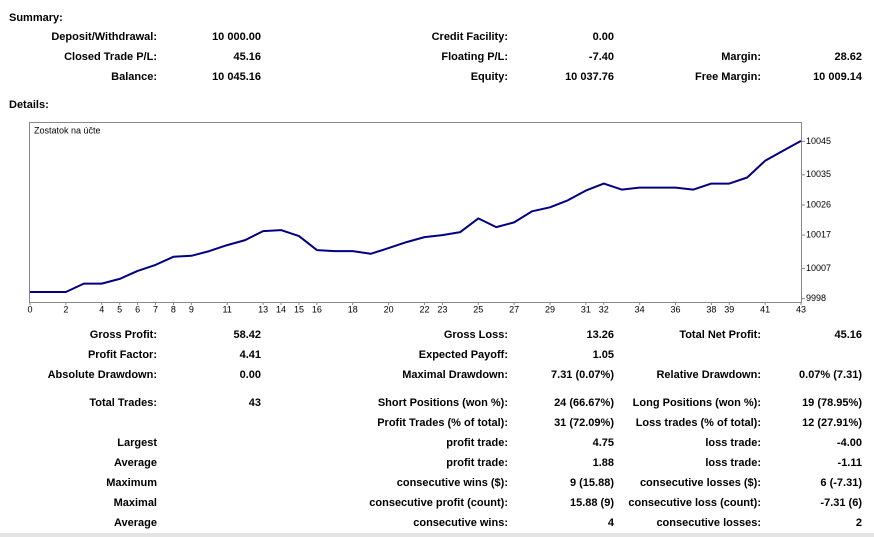  I want to click on x-tick-label: 22, so click(424, 309).